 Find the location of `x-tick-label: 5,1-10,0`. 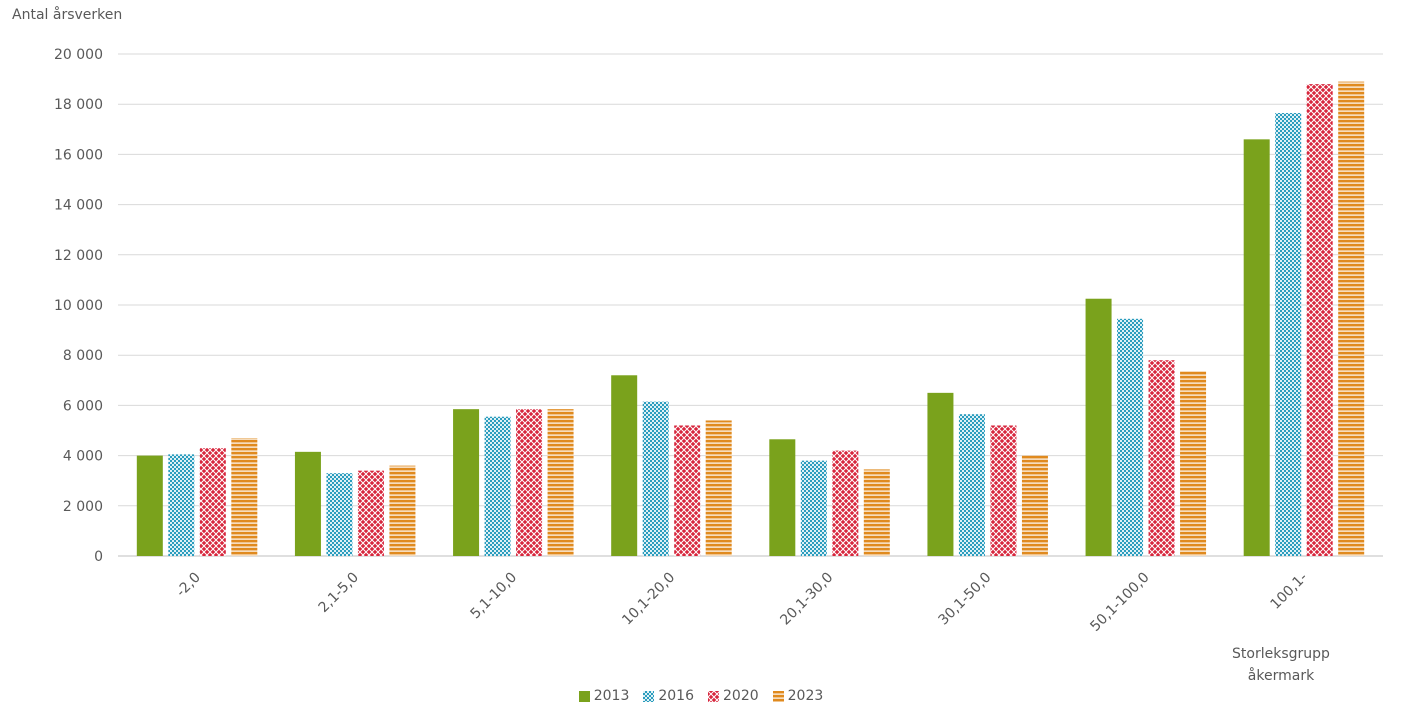

x-tick-label: 5,1-10,0 is located at coordinates (493, 596).